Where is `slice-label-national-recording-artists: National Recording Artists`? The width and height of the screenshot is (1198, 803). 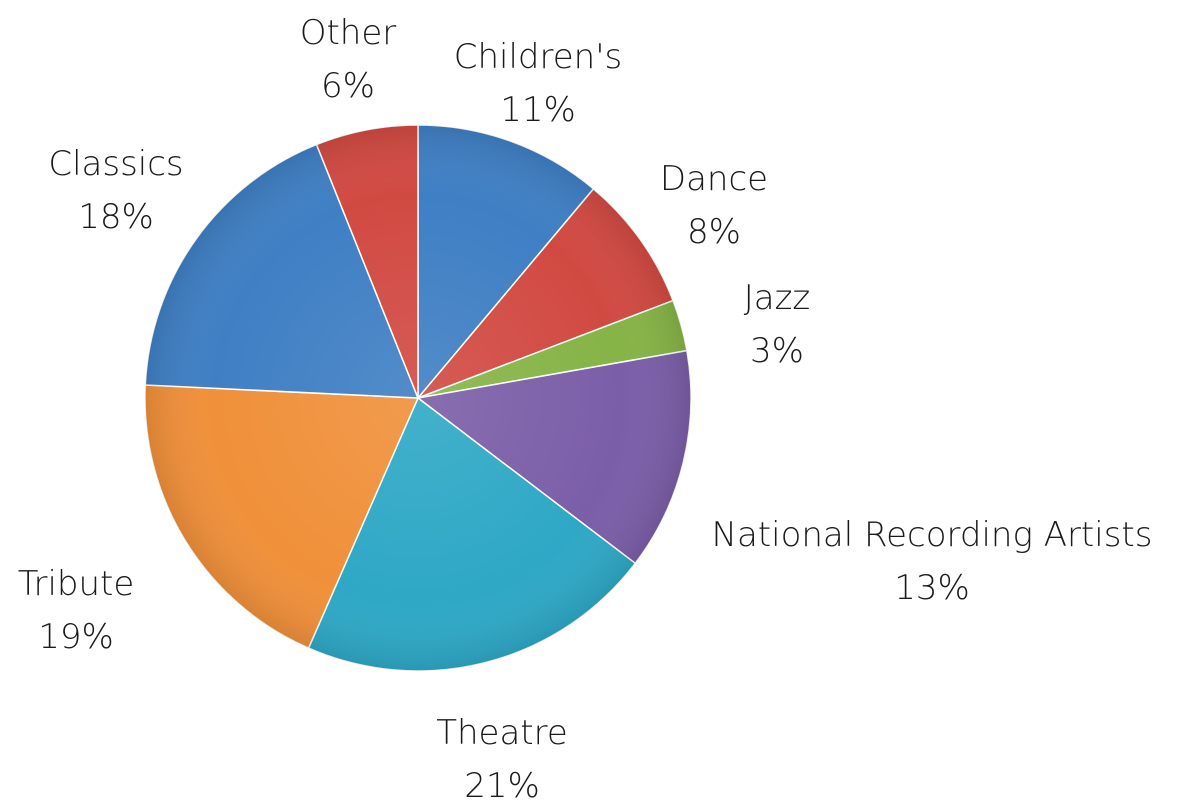 slice-label-national-recording-artists: National Recording Artists is located at coordinates (932, 535).